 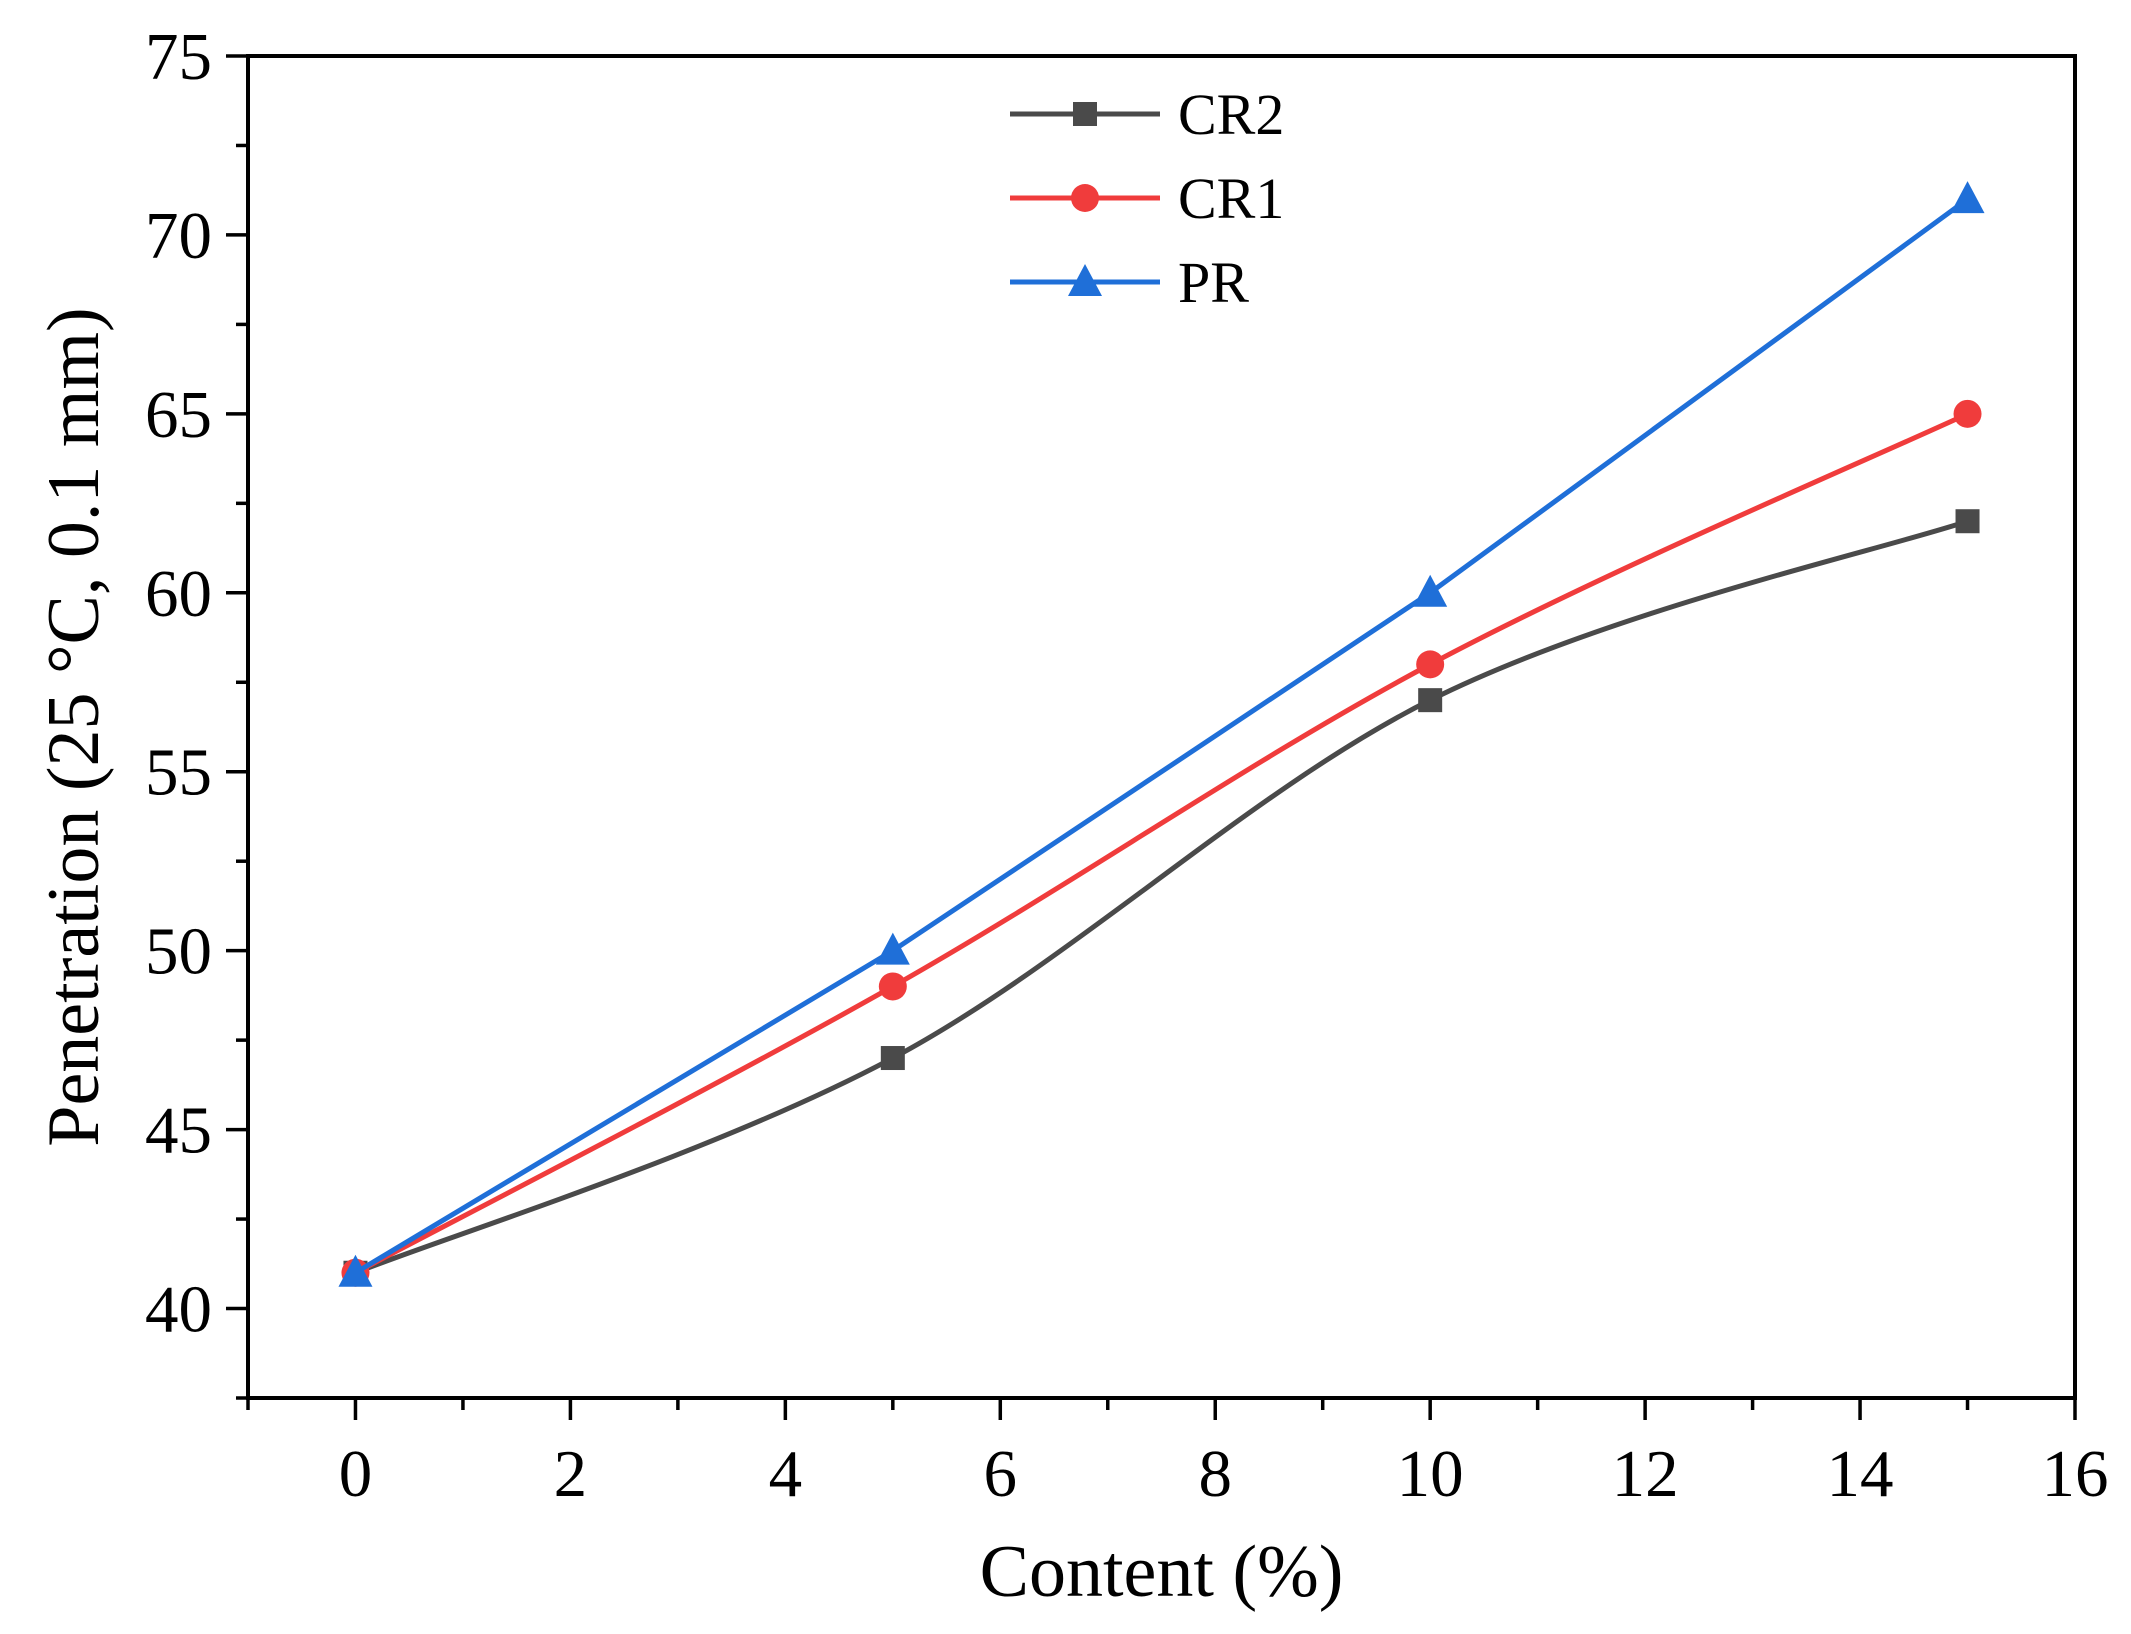 I want to click on y-axis-label: Penetration (25 °C, 0.1 mm), so click(x=74, y=726).